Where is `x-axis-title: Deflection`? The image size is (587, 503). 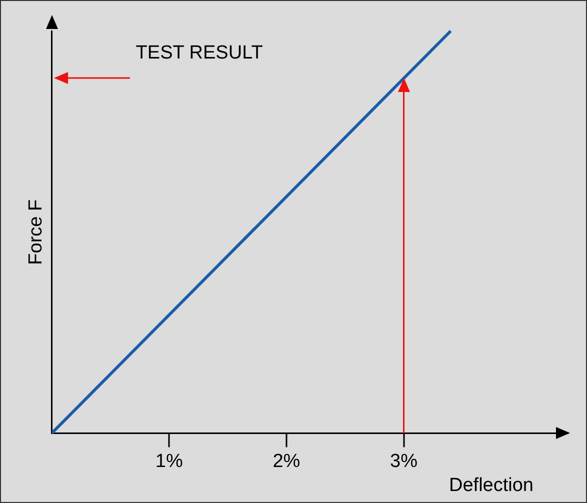 x-axis-title: Deflection is located at coordinates (491, 486).